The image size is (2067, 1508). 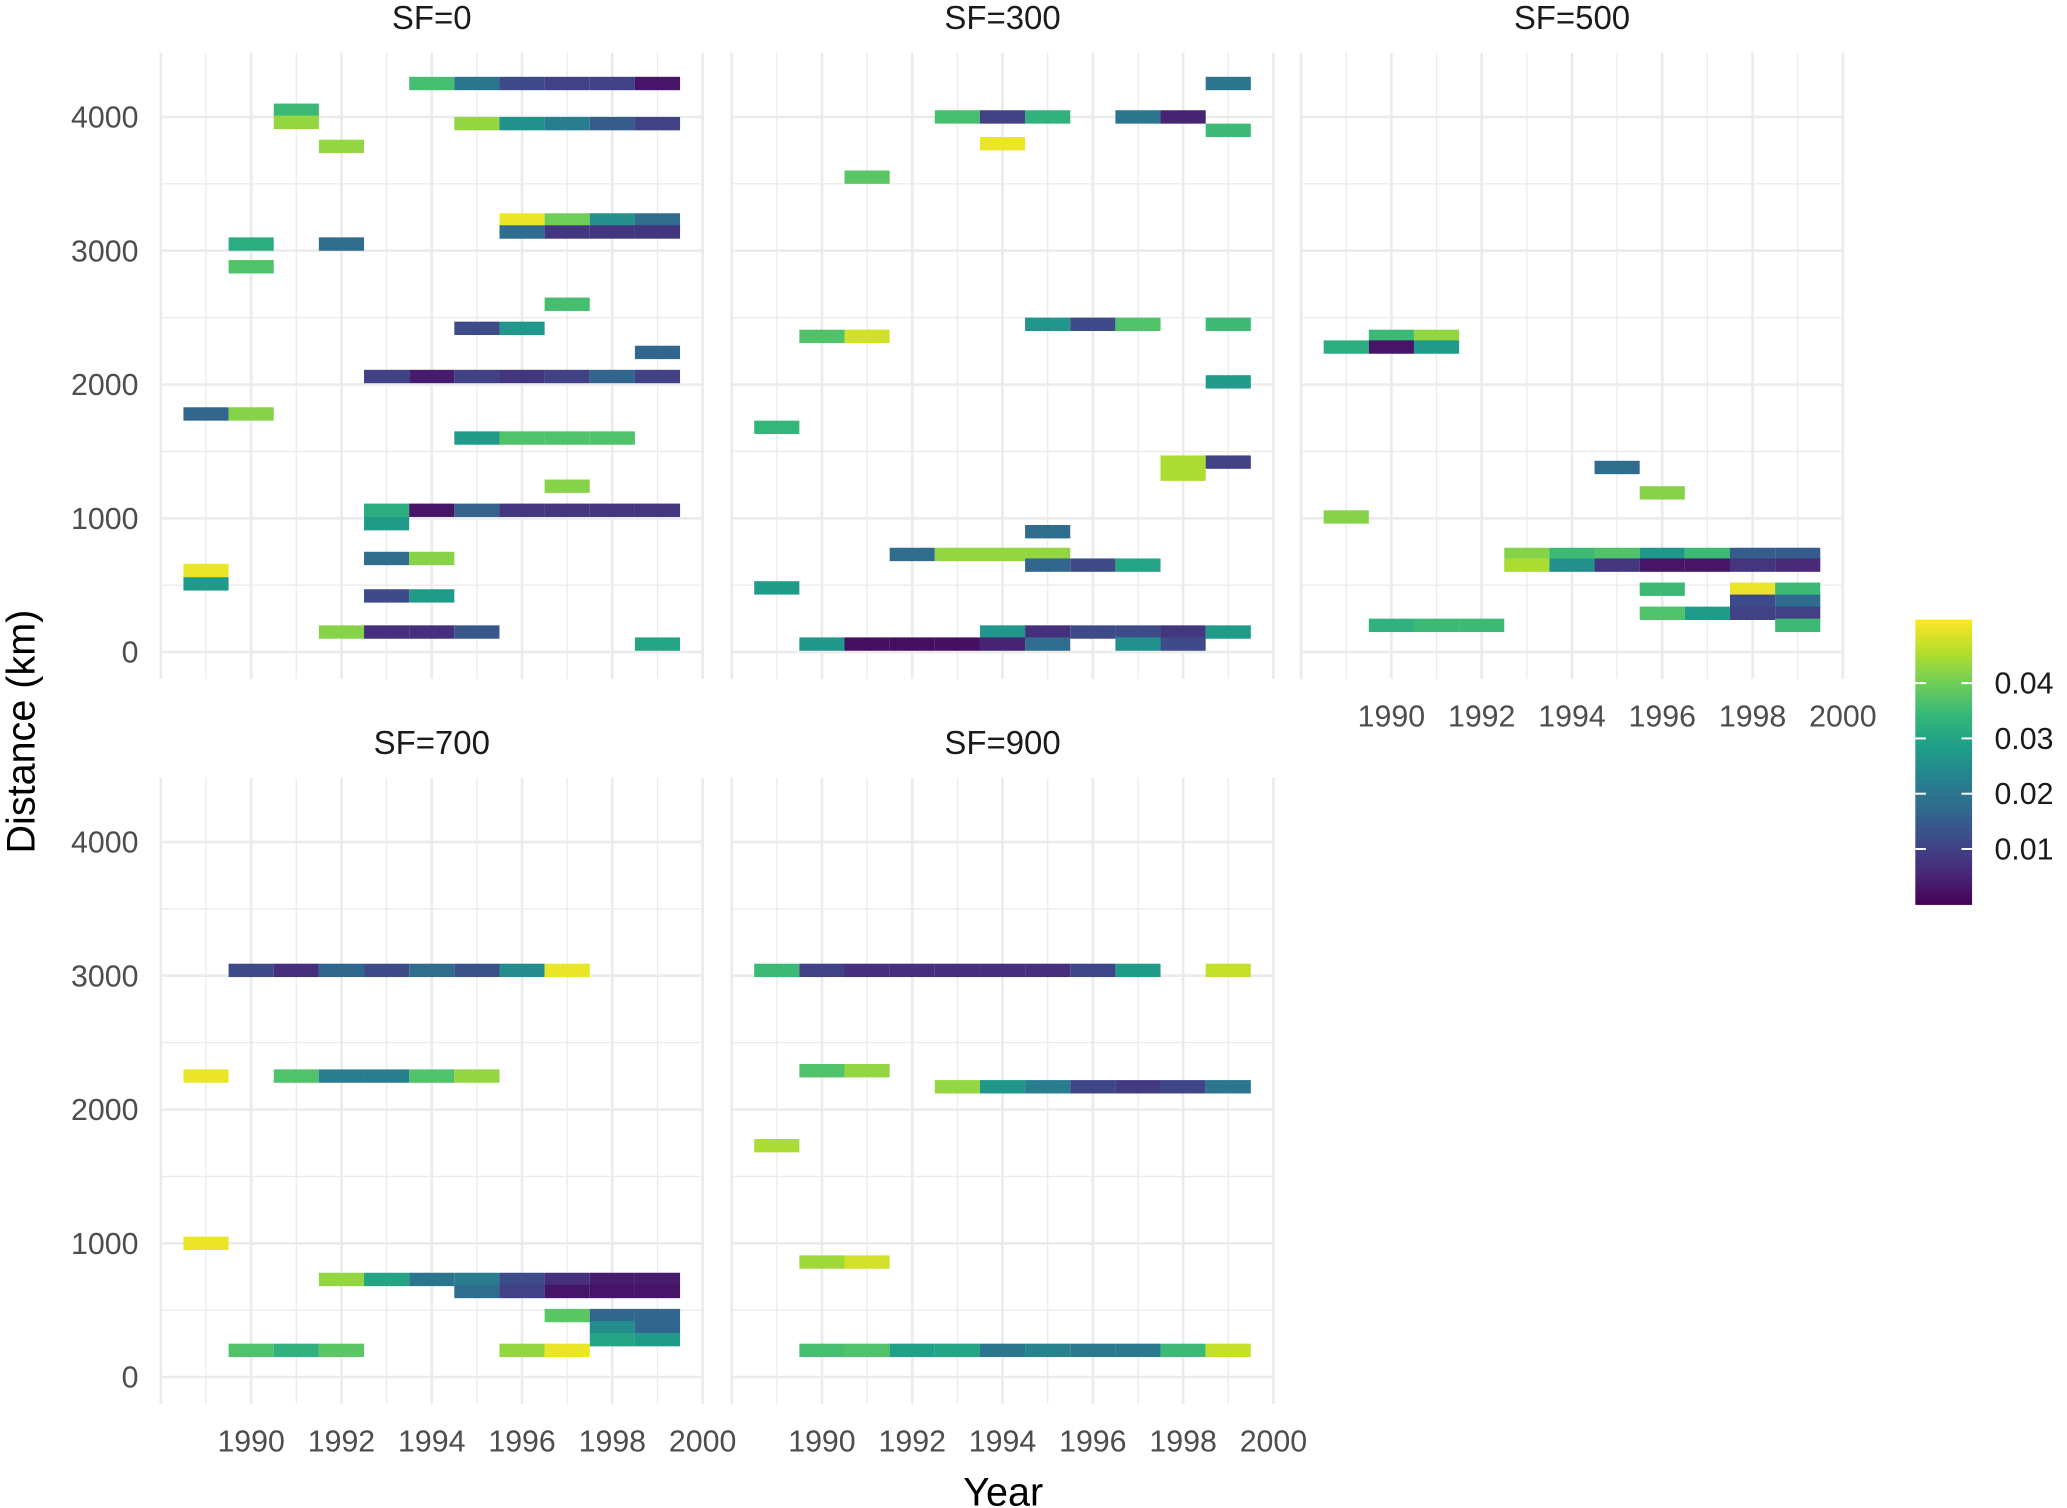 What do you see at coordinates (104, 519) in the screenshot?
I see `y-tick-label: 1000` at bounding box center [104, 519].